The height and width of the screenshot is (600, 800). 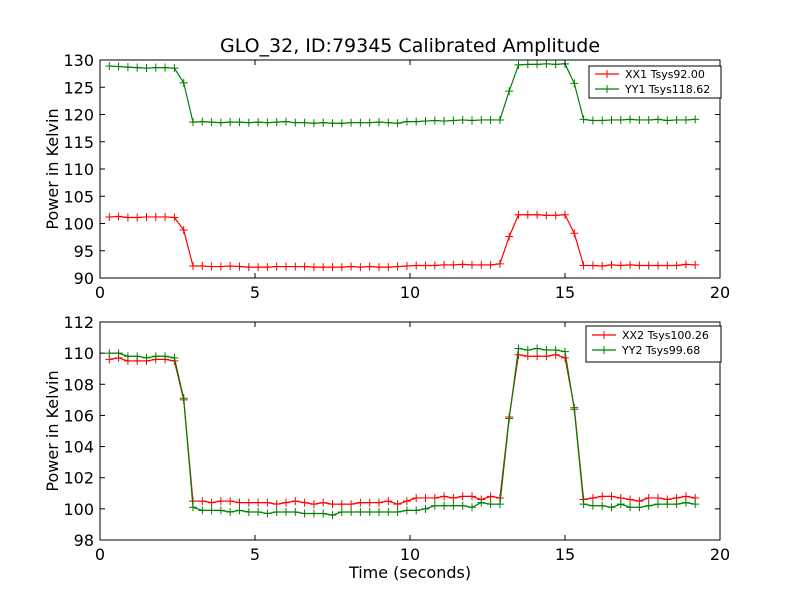 What do you see at coordinates (565, 554) in the screenshot?
I see `x-tick-label: 15` at bounding box center [565, 554].